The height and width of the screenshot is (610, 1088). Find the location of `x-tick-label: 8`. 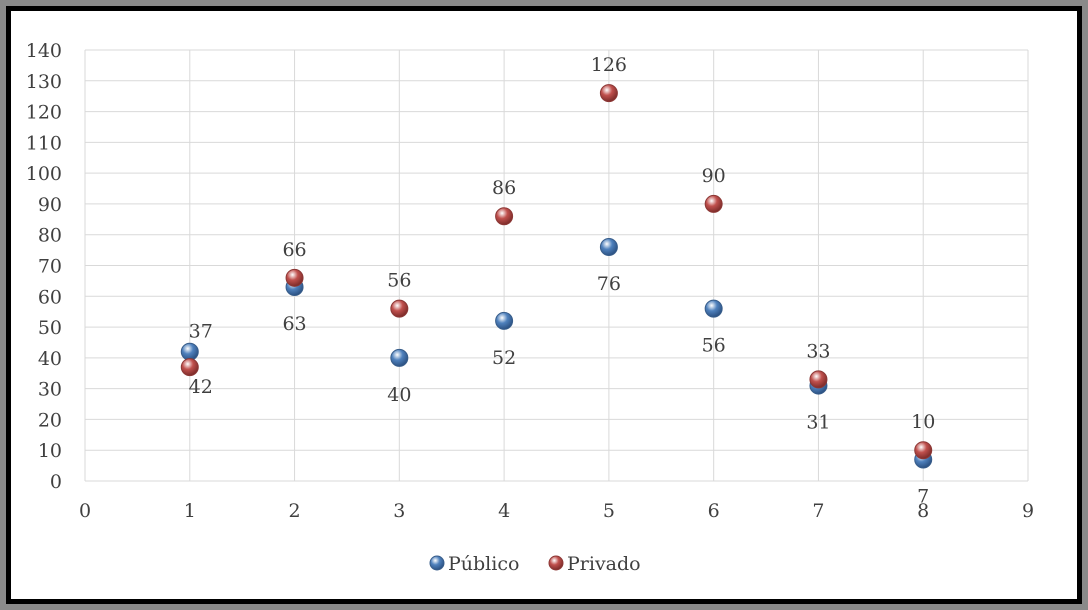

x-tick-label: 8 is located at coordinates (923, 511).